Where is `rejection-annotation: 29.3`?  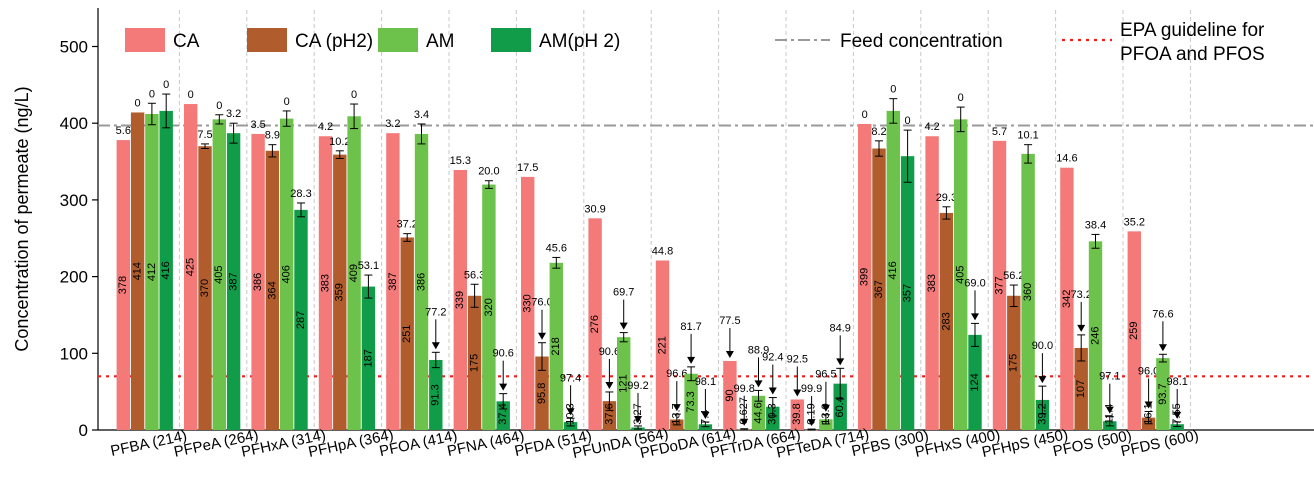 rejection-annotation: 29.3 is located at coordinates (946, 198).